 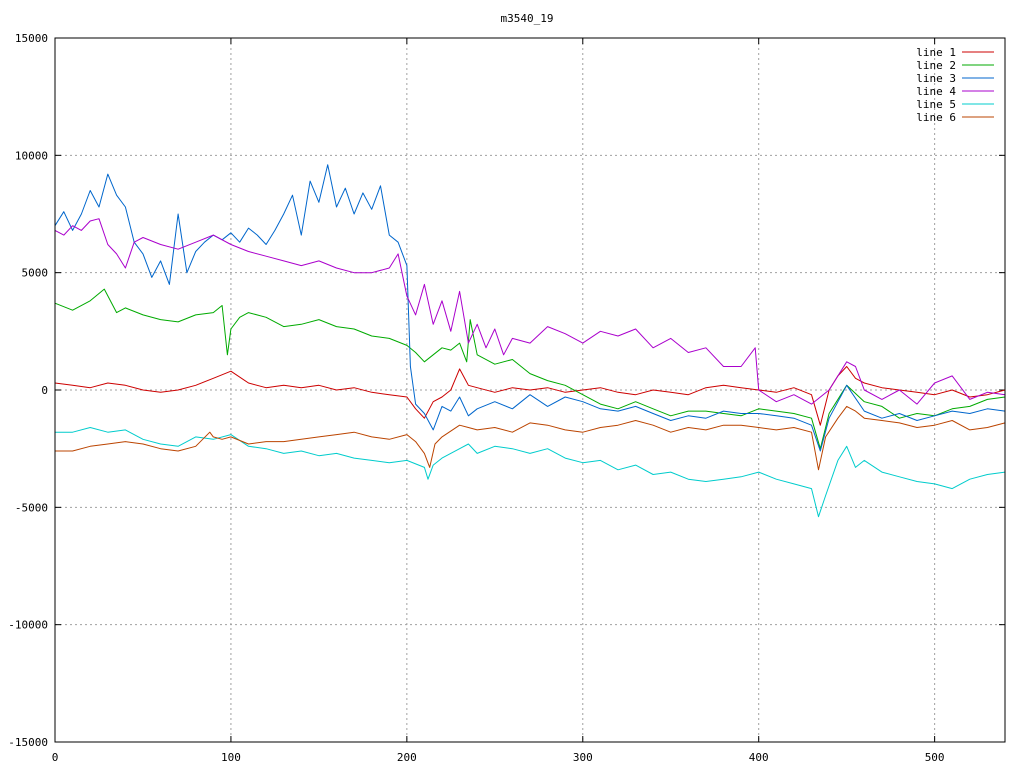 I want to click on y-tick-label: 10000, so click(x=31, y=155).